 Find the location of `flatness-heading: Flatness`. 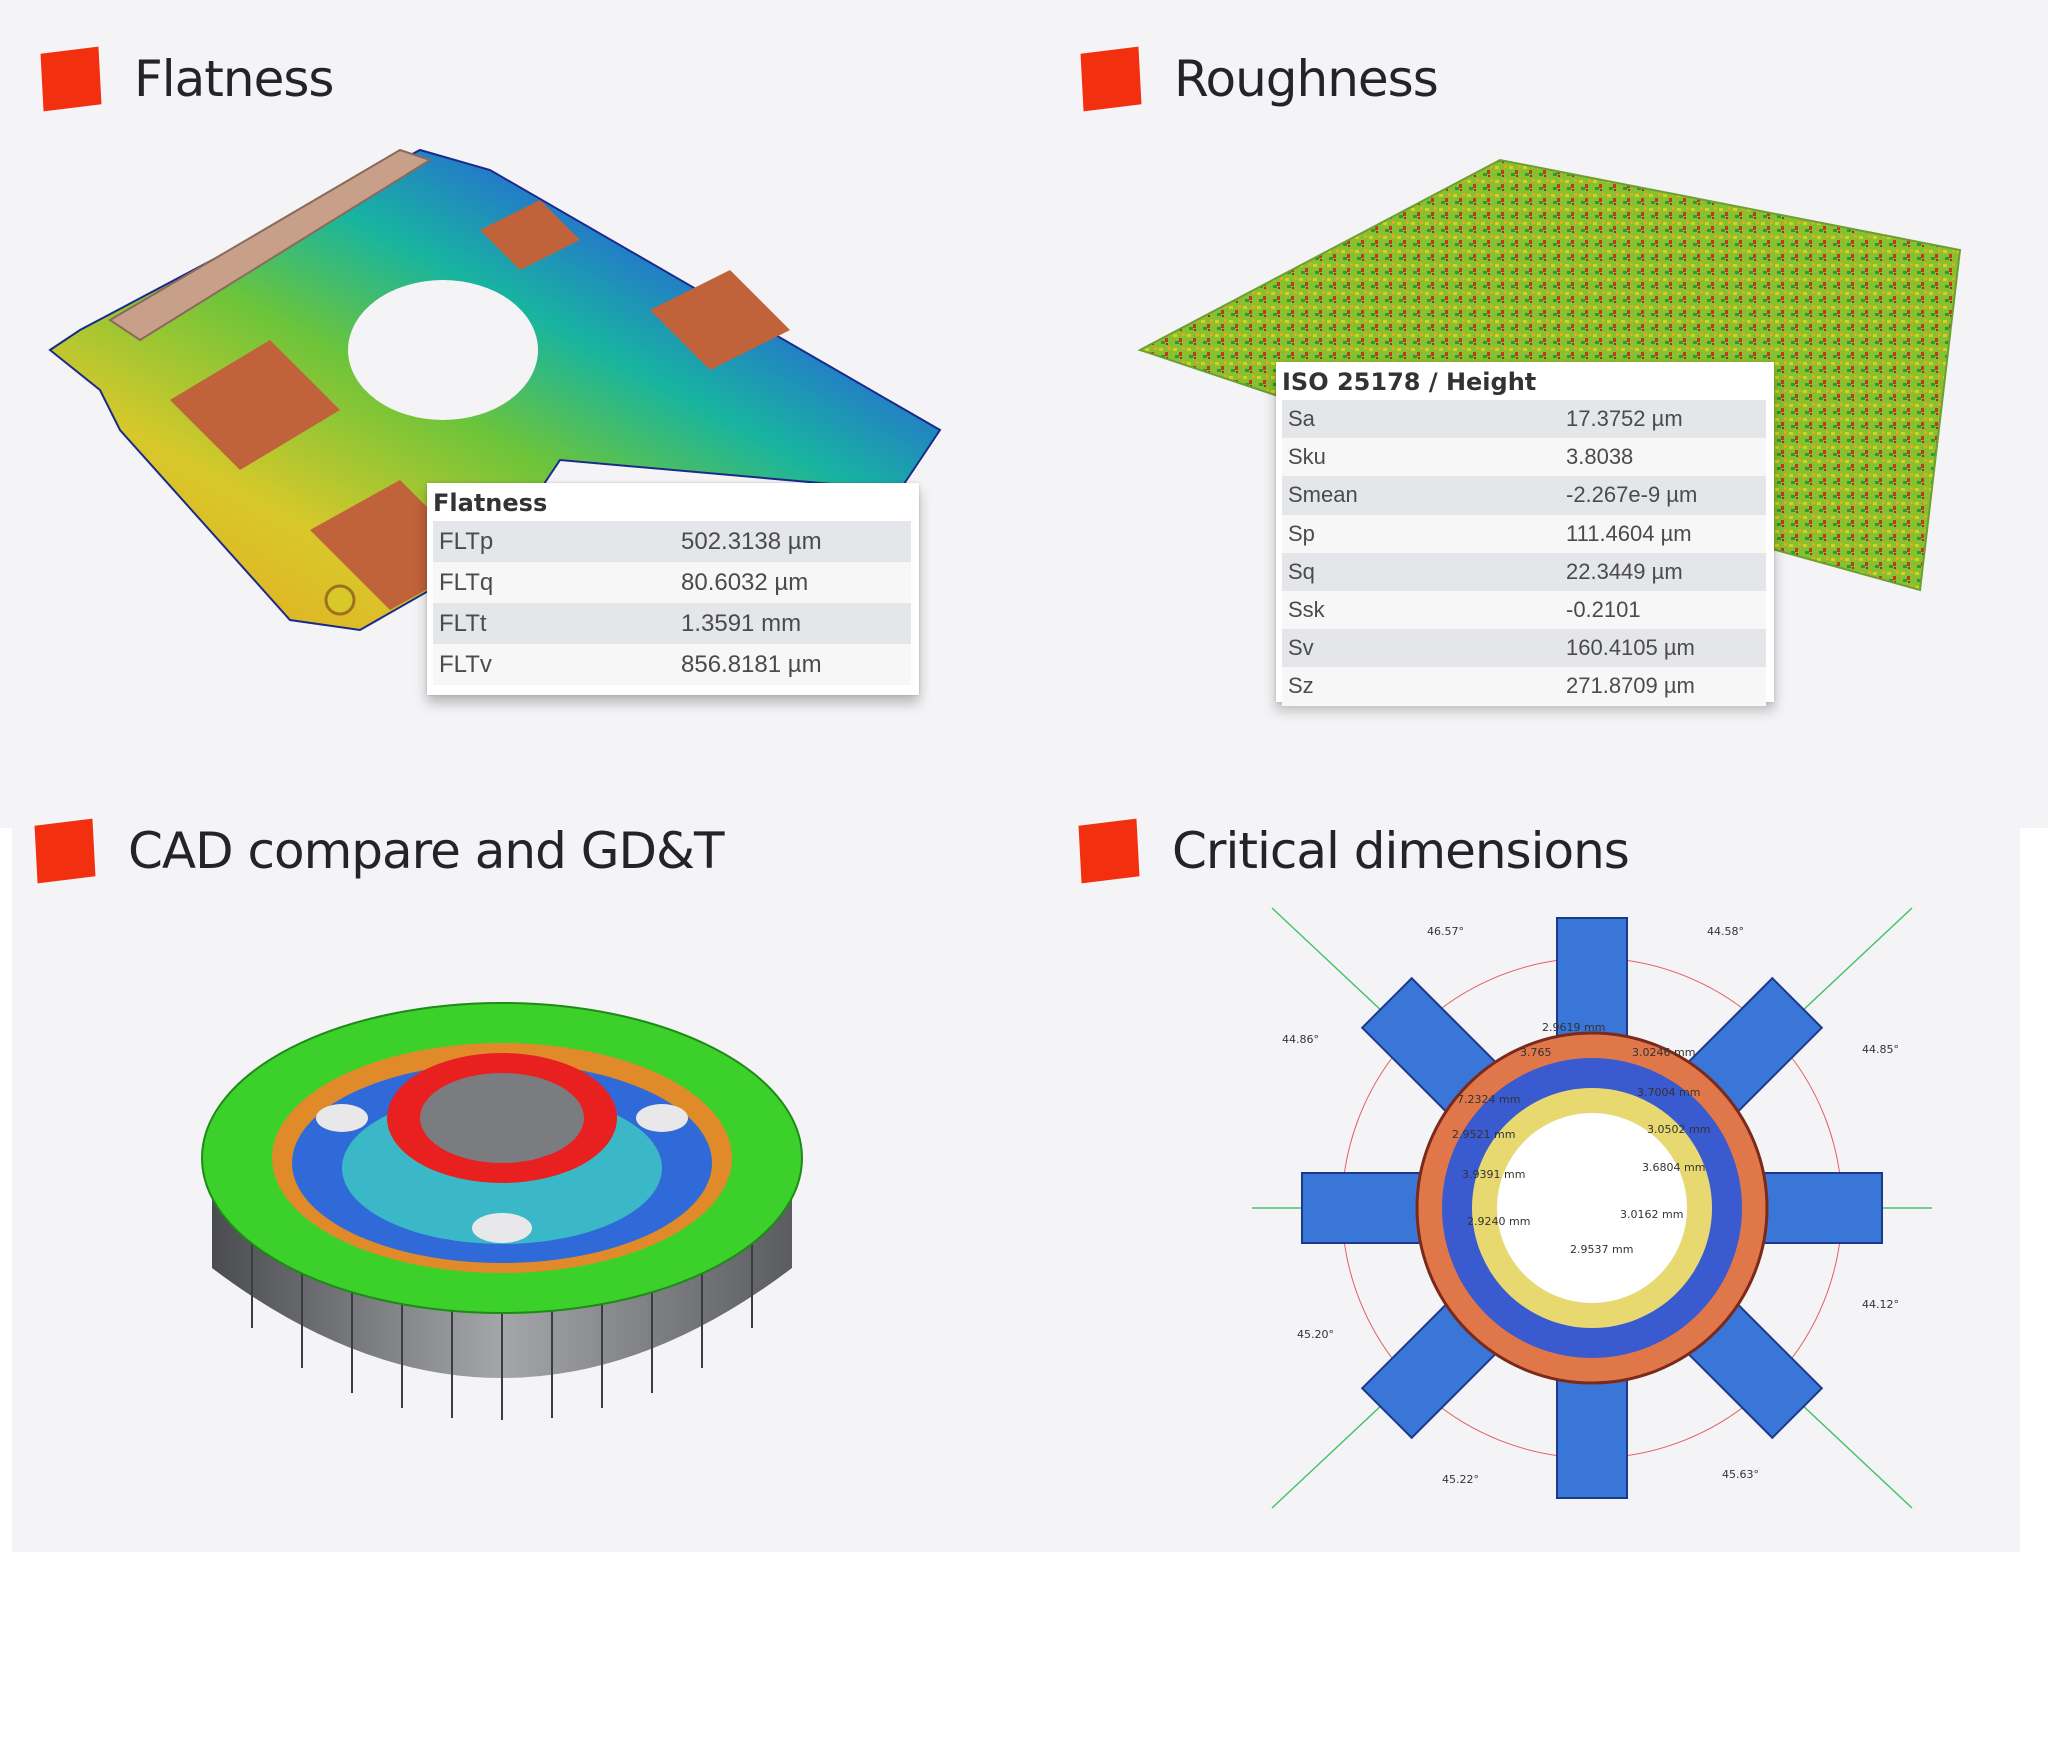

flatness-heading: Flatness is located at coordinates (187, 79).